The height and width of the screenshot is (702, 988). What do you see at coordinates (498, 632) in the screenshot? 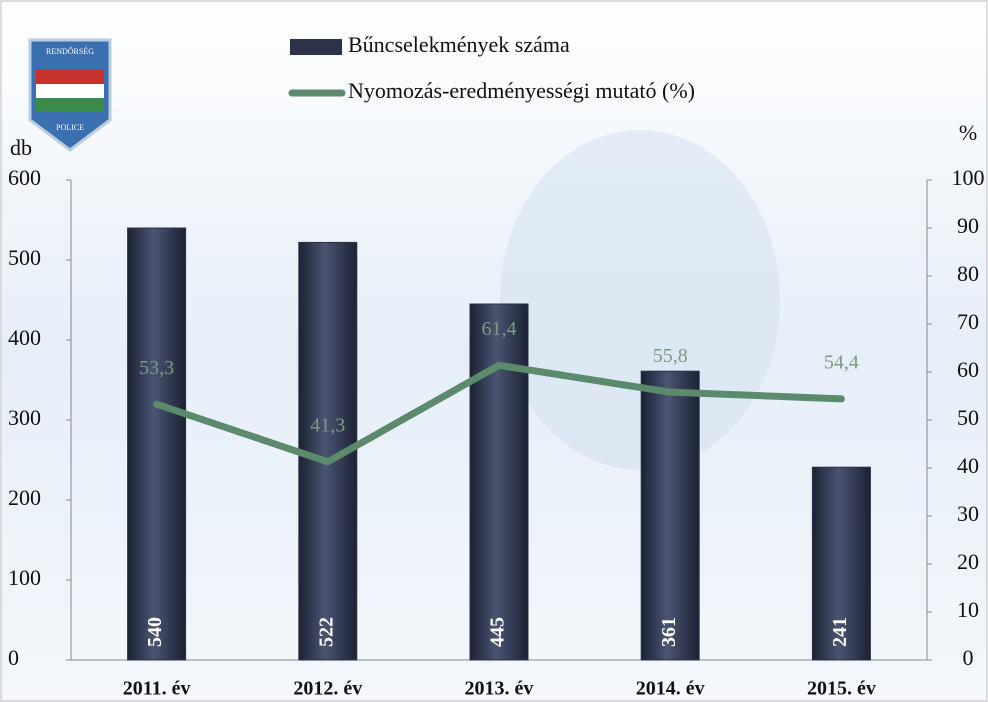
I see `bar-value-label: 445` at bounding box center [498, 632].